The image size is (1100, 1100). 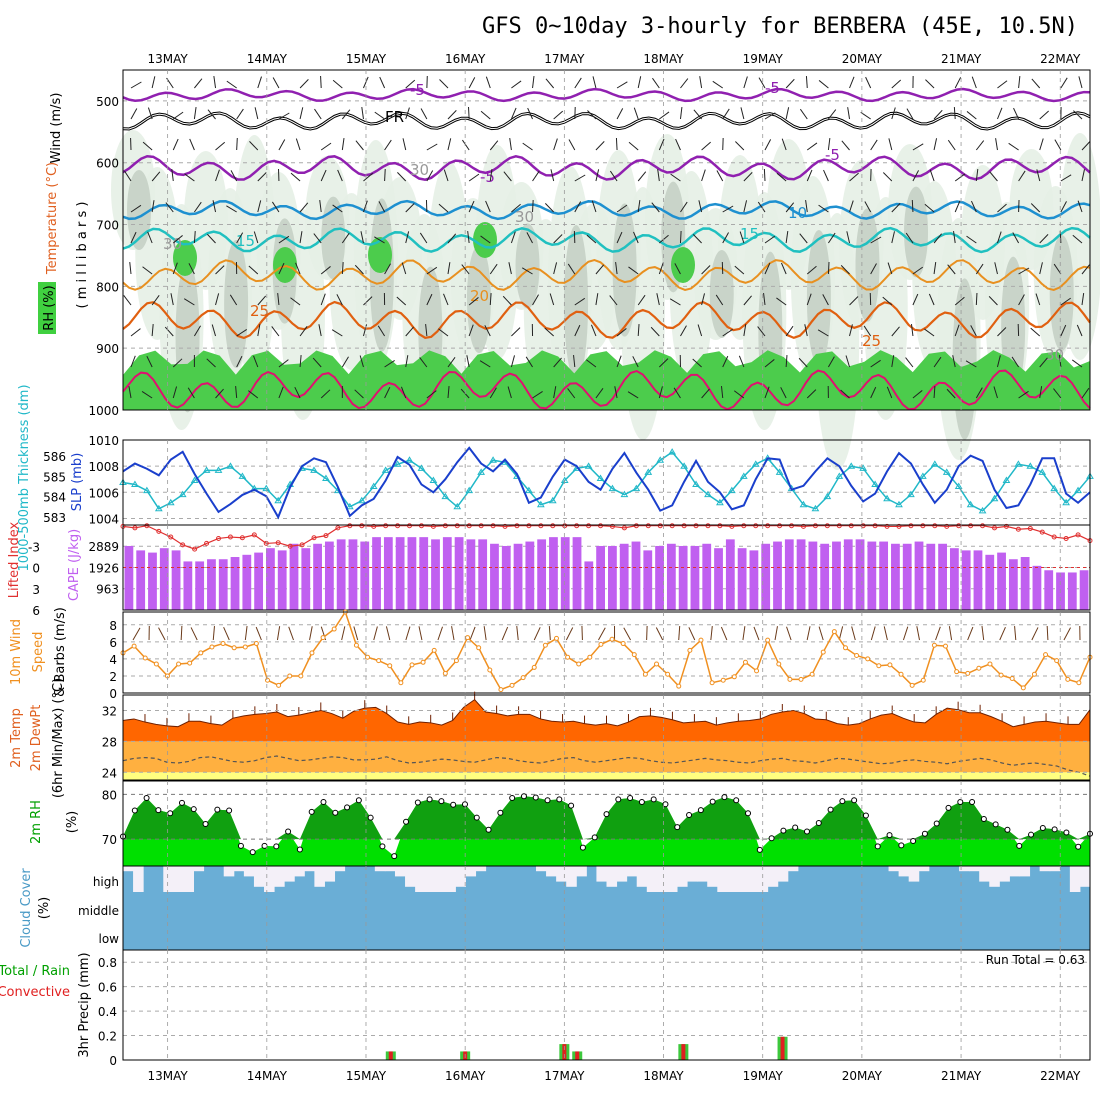 What do you see at coordinates (818, 298) in the screenshot?
I see `rh-mid-region` at bounding box center [818, 298].